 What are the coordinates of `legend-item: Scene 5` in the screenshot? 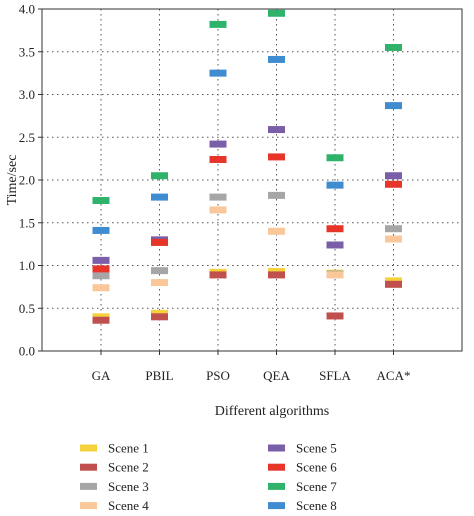 It's located at (302, 448).